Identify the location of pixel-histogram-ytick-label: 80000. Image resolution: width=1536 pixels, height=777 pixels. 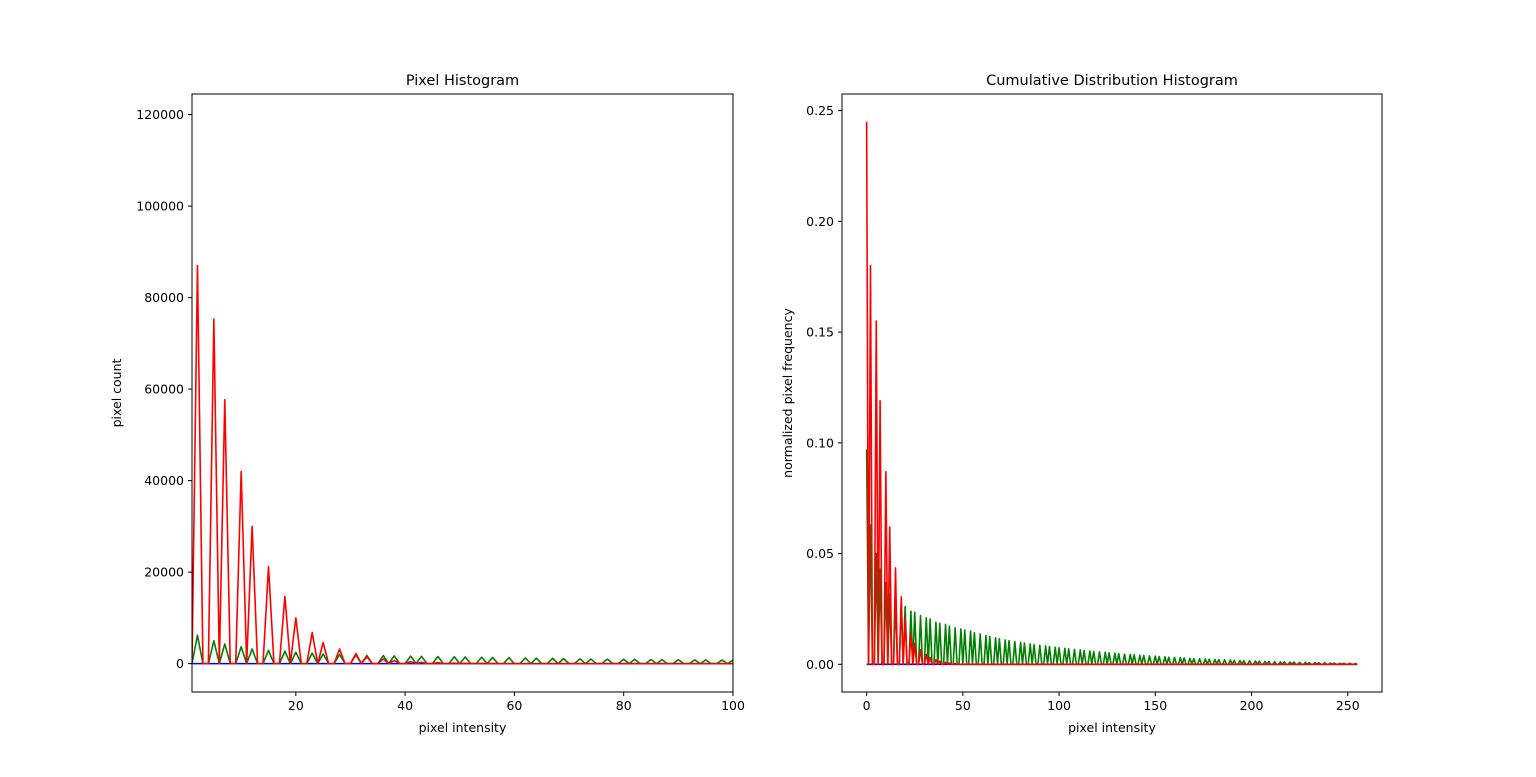
(164, 297).